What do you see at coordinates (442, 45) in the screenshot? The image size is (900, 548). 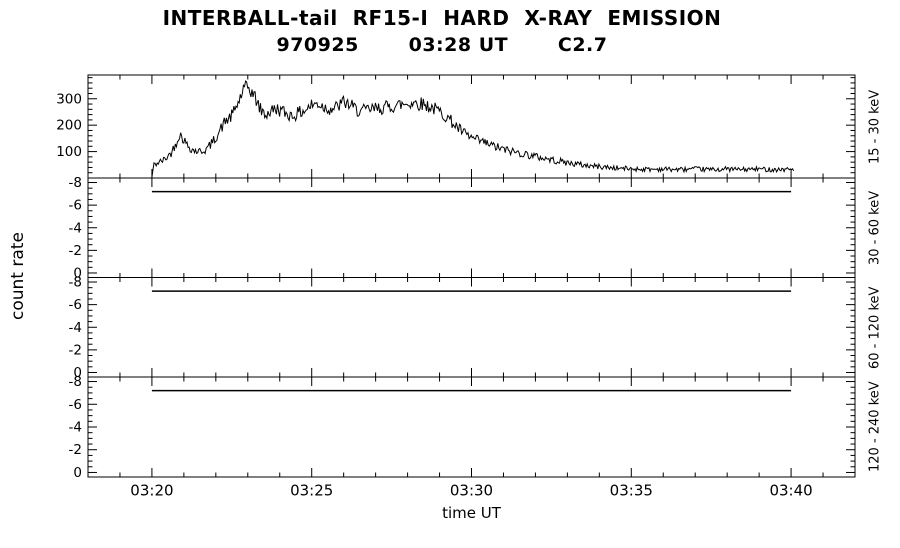 I see `chart-subtitle: 970925 03:28 UT C2.7` at bounding box center [442, 45].